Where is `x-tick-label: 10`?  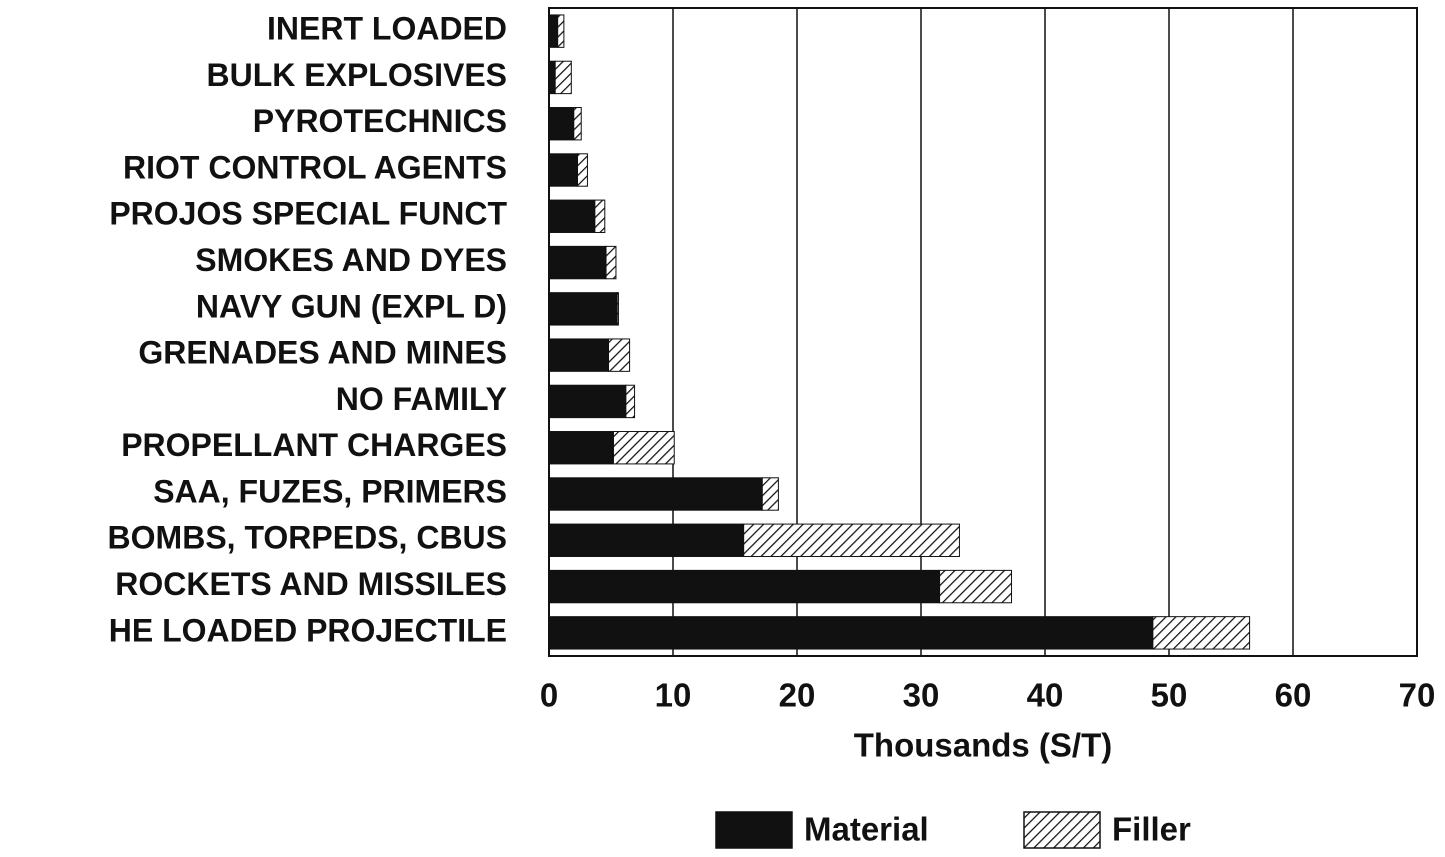
x-tick-label: 10 is located at coordinates (673, 695).